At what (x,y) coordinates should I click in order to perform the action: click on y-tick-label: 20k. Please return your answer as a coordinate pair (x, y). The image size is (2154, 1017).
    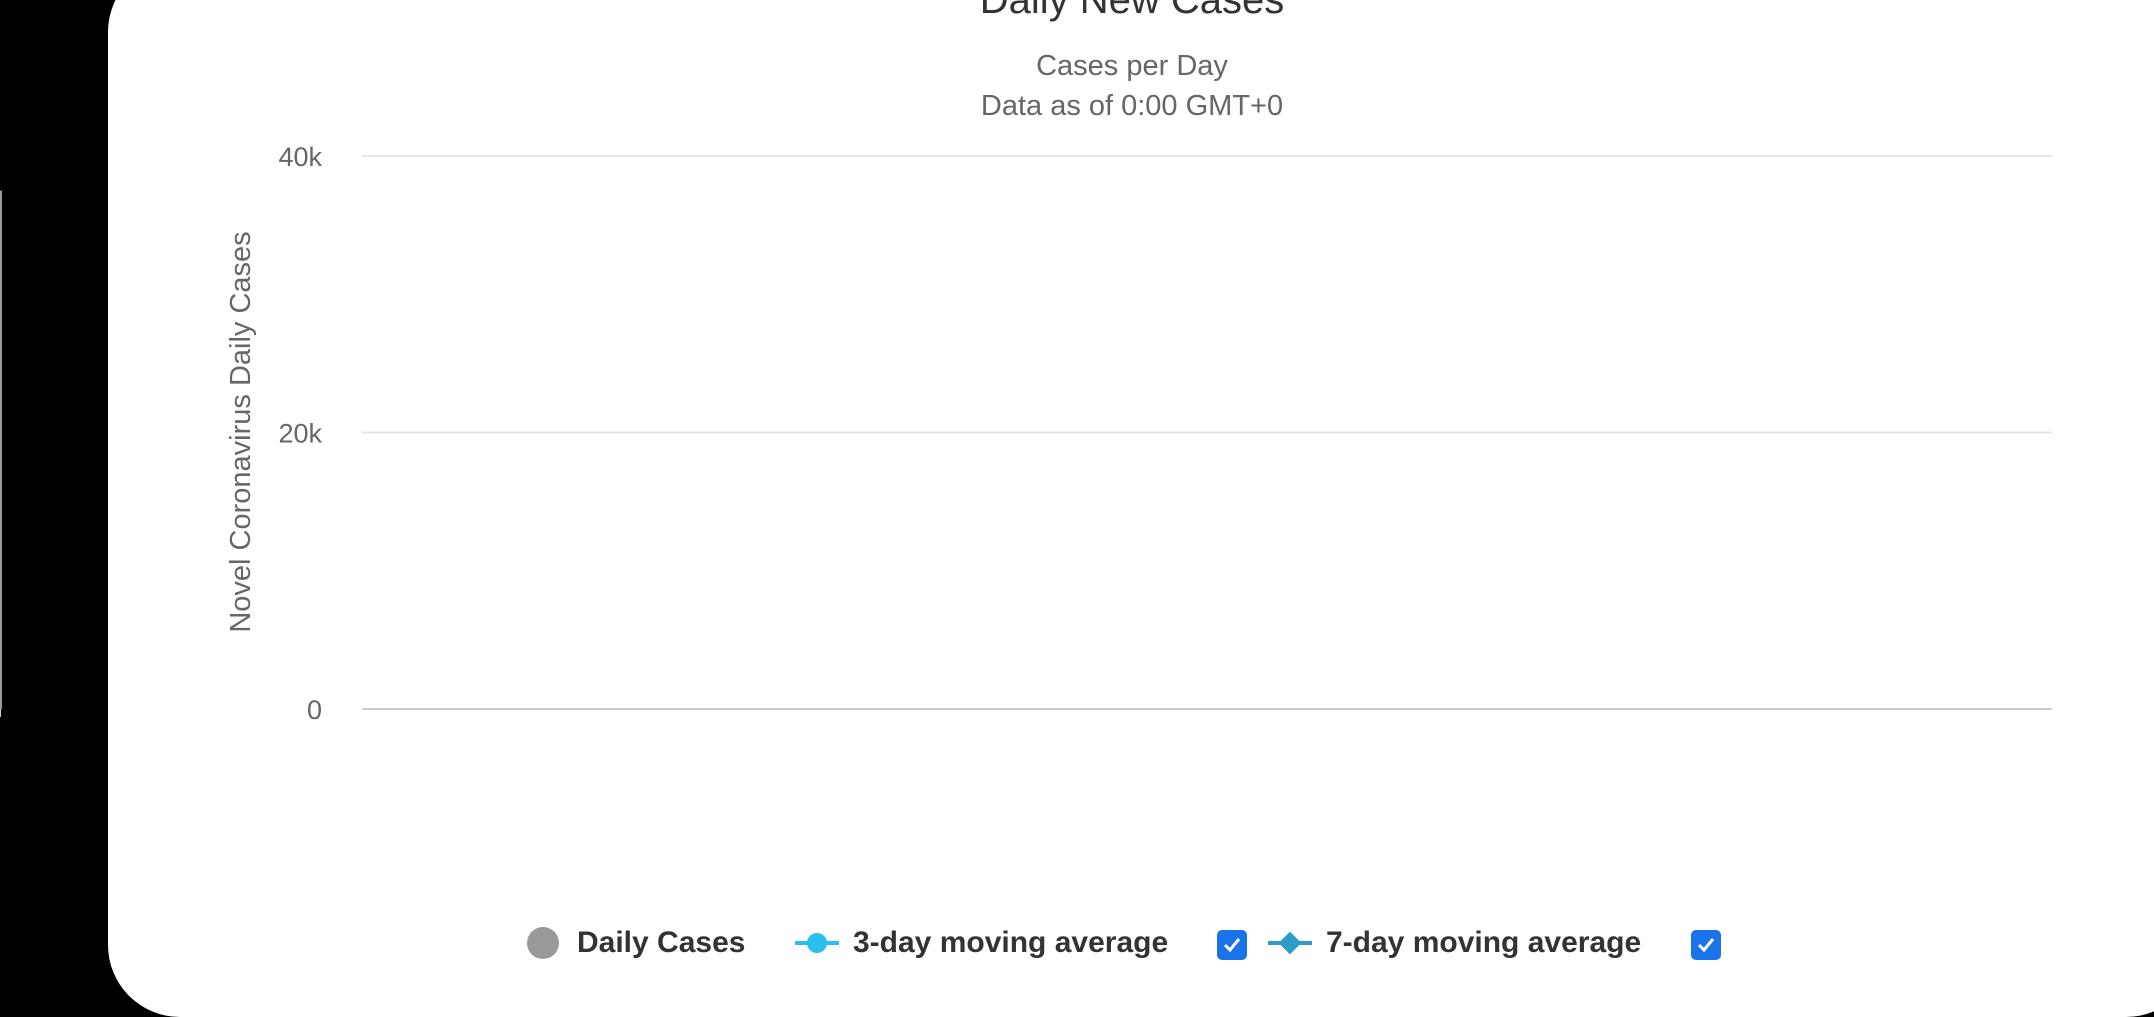
    Looking at the image, I should click on (300, 434).